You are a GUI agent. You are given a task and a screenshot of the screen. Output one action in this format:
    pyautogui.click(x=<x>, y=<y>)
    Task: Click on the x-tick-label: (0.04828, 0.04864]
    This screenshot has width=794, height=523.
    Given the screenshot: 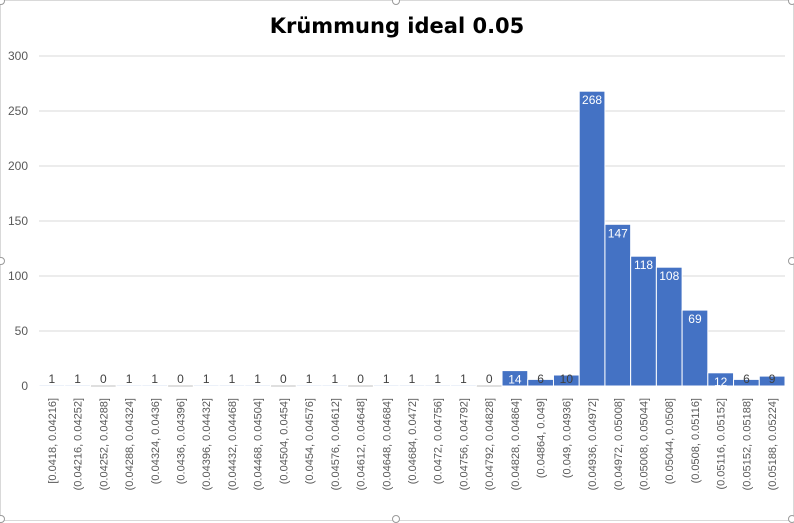 What is the action you would take?
    pyautogui.click(x=516, y=444)
    